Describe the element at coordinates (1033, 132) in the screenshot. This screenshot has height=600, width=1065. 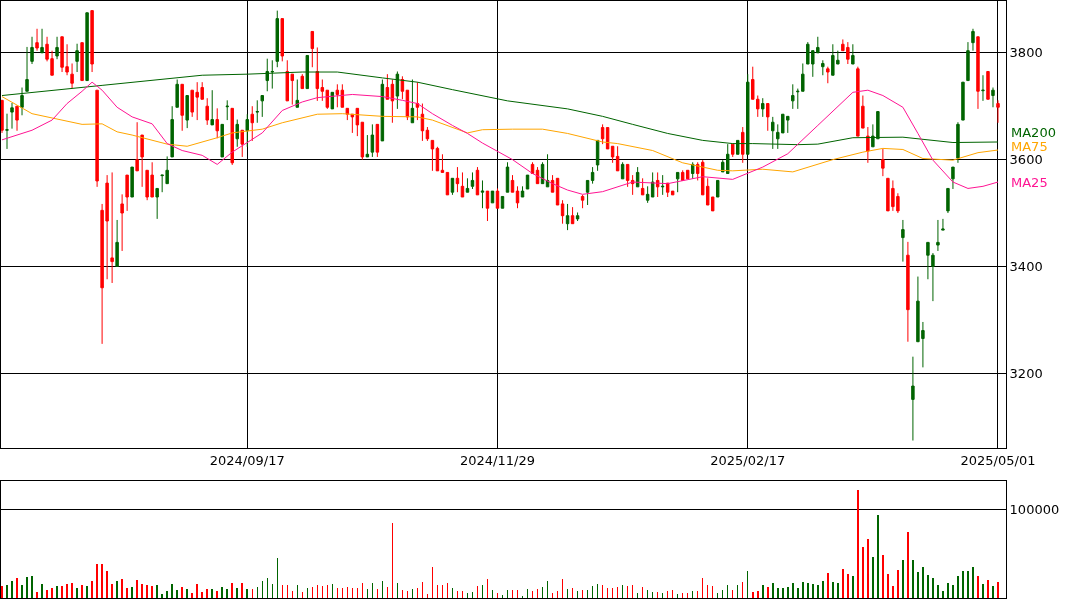
I see `series-label: MA200` at that location.